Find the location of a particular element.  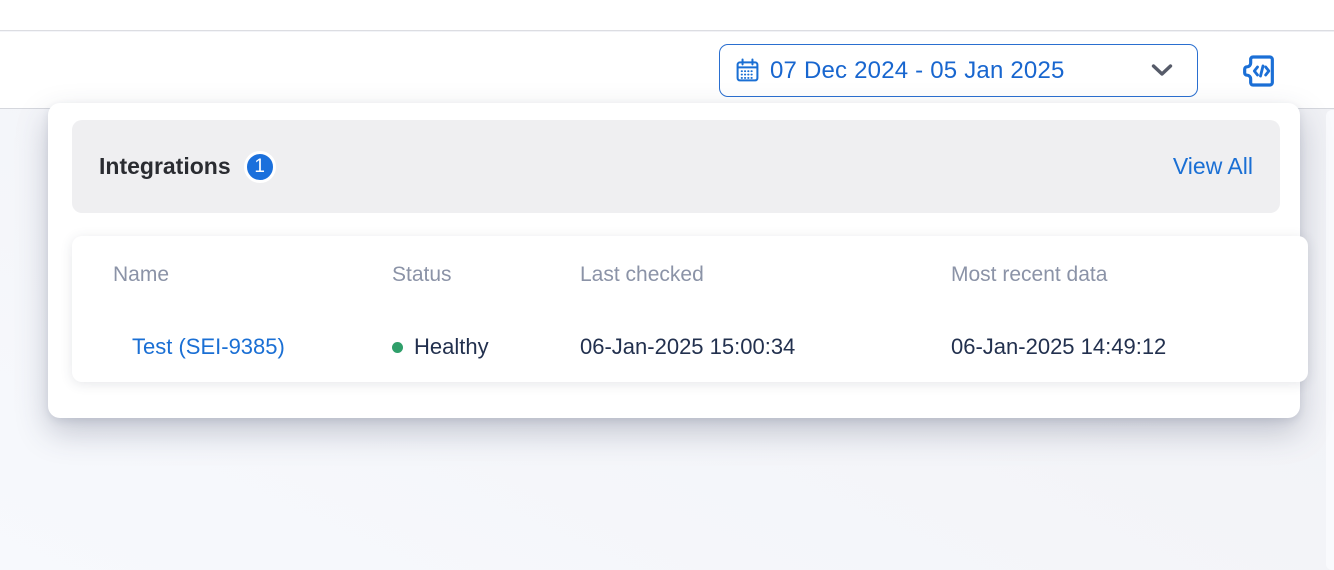

status-cell: Healthy is located at coordinates (486, 347).